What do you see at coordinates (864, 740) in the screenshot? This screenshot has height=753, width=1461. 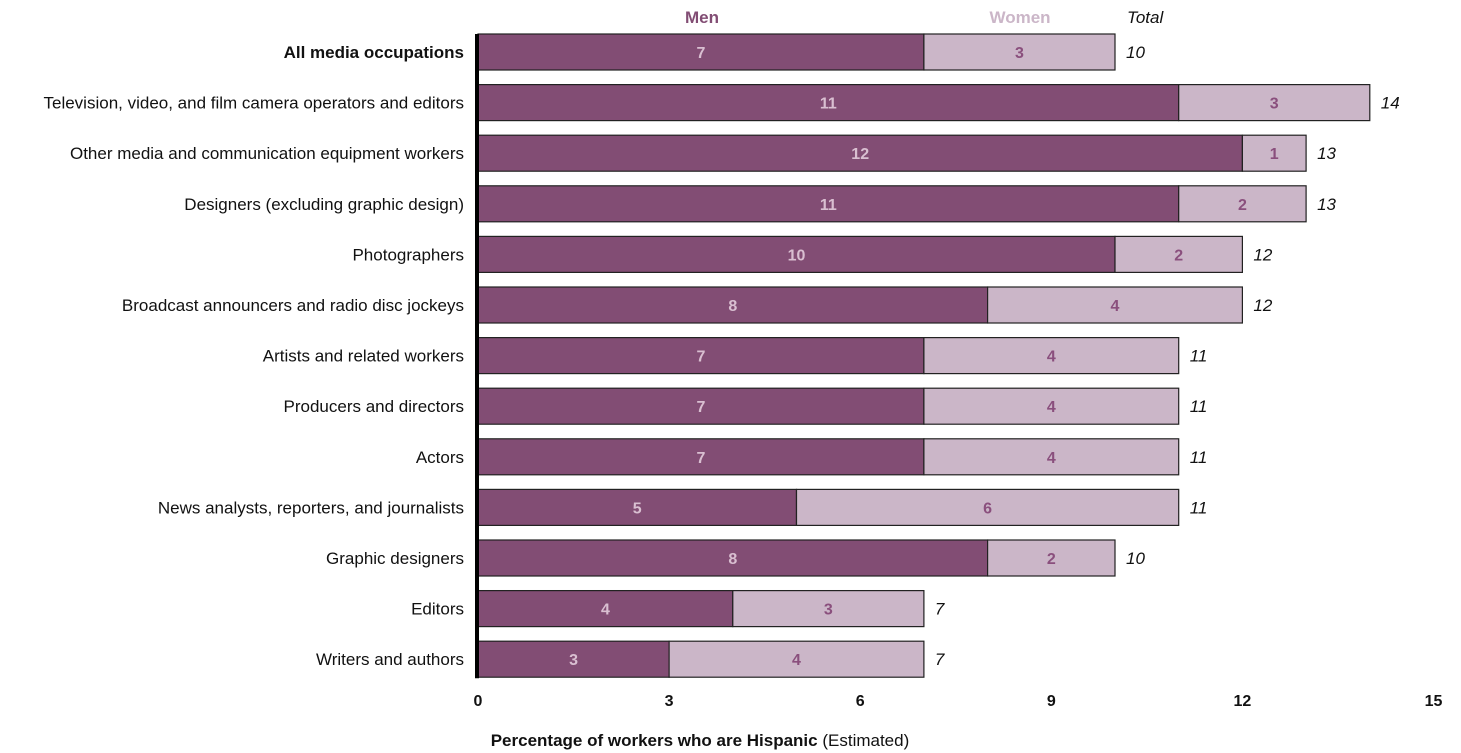 I see `x-axis-title-rest: (Estimated)` at bounding box center [864, 740].